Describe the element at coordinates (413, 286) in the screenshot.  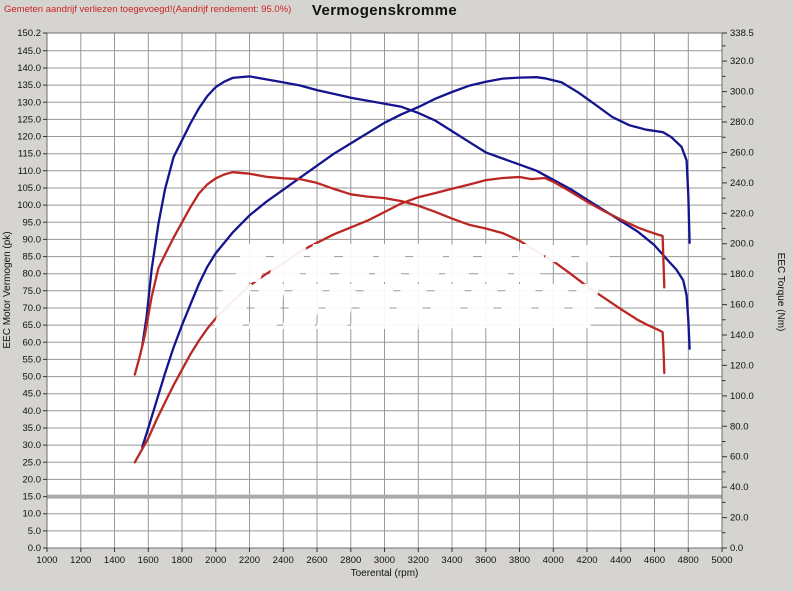
I see `watermark` at that location.